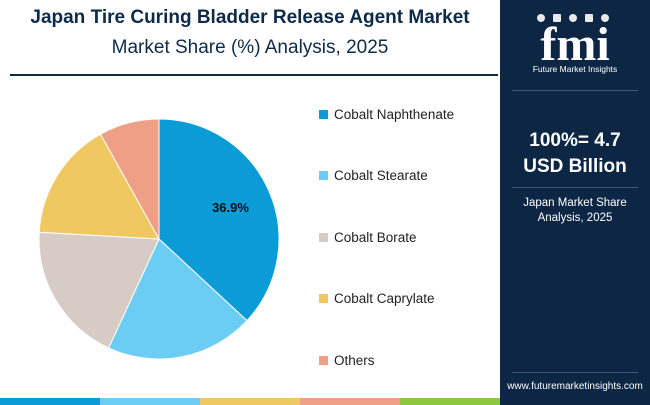  Describe the element at coordinates (575, 211) in the screenshot. I see `panel-subtitle: Japan Market Share Analysis, 2025` at that location.